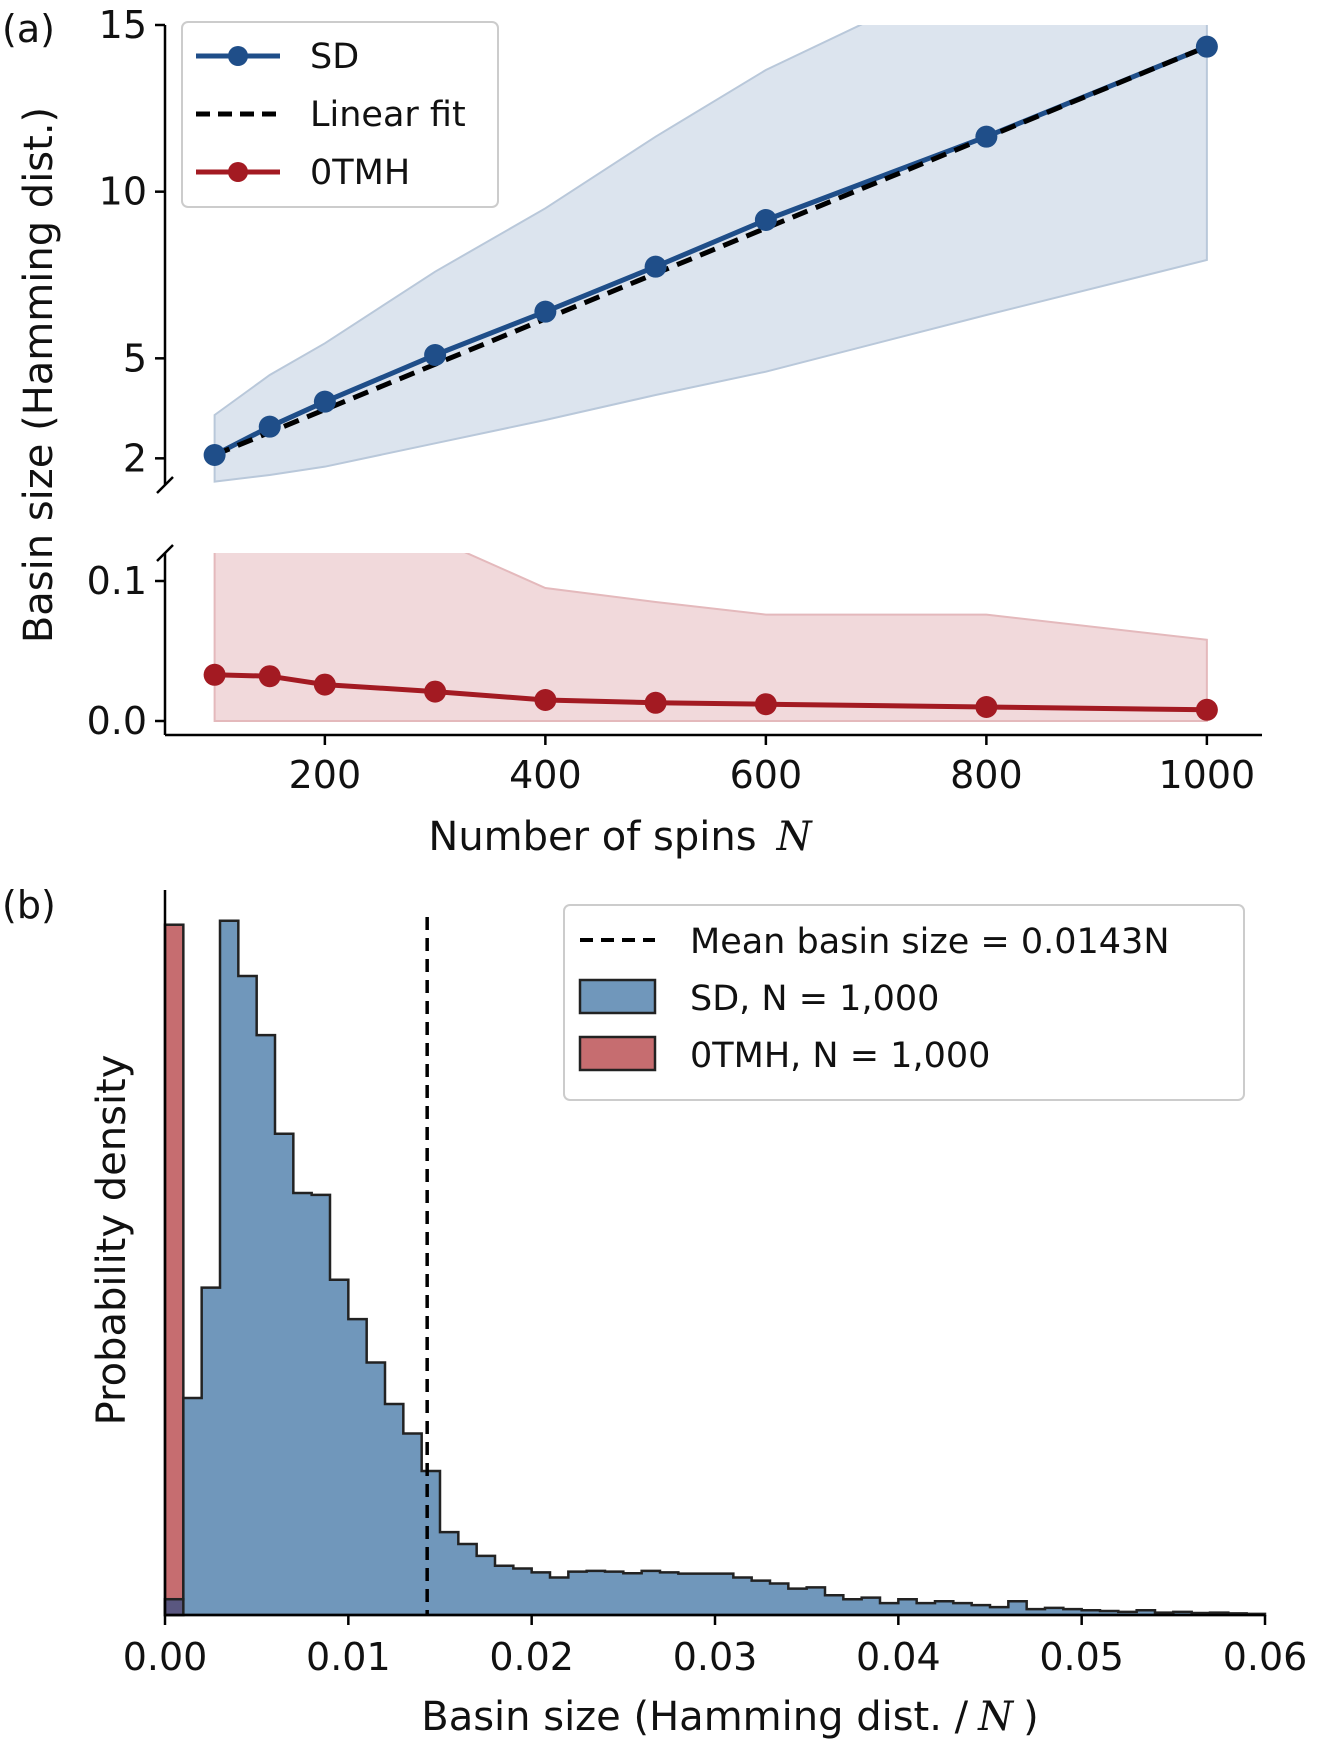  I want to click on panel-a-x-axis-label-text: Number of spins, so click(592, 837).